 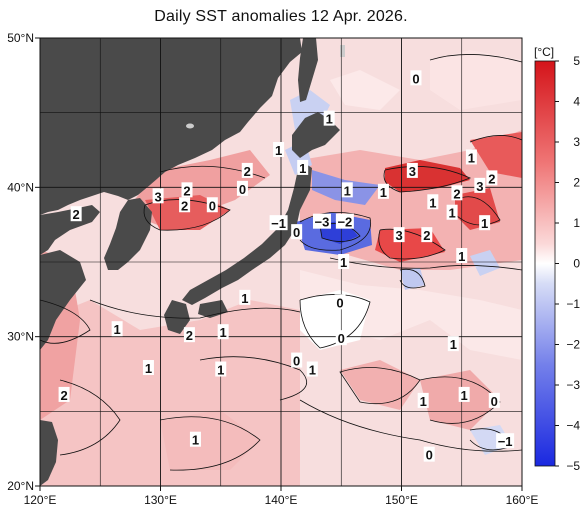 What do you see at coordinates (20, 187) in the screenshot?
I see `y-tick-label: 40°N` at bounding box center [20, 187].